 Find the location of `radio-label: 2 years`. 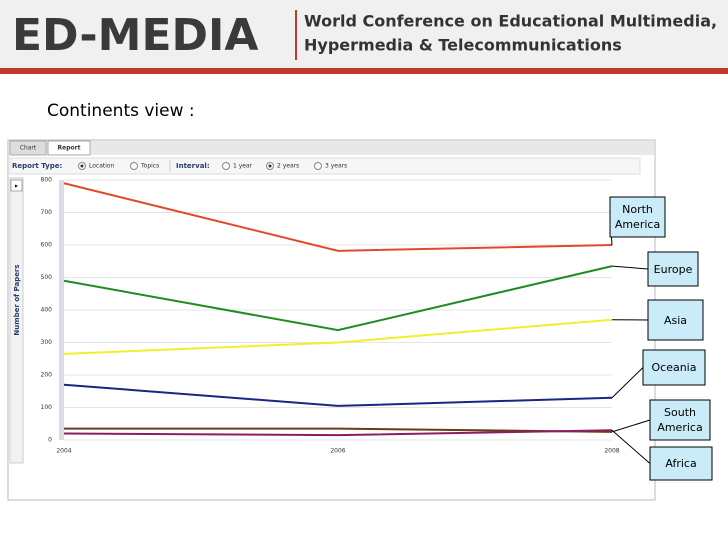

radio-label: 2 years is located at coordinates (288, 166).